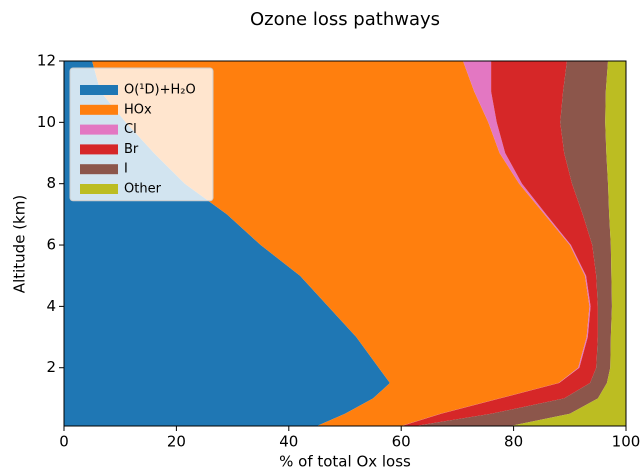 The image size is (643, 470). Describe the element at coordinates (626, 442) in the screenshot. I see `x-tick-label: 100` at that location.